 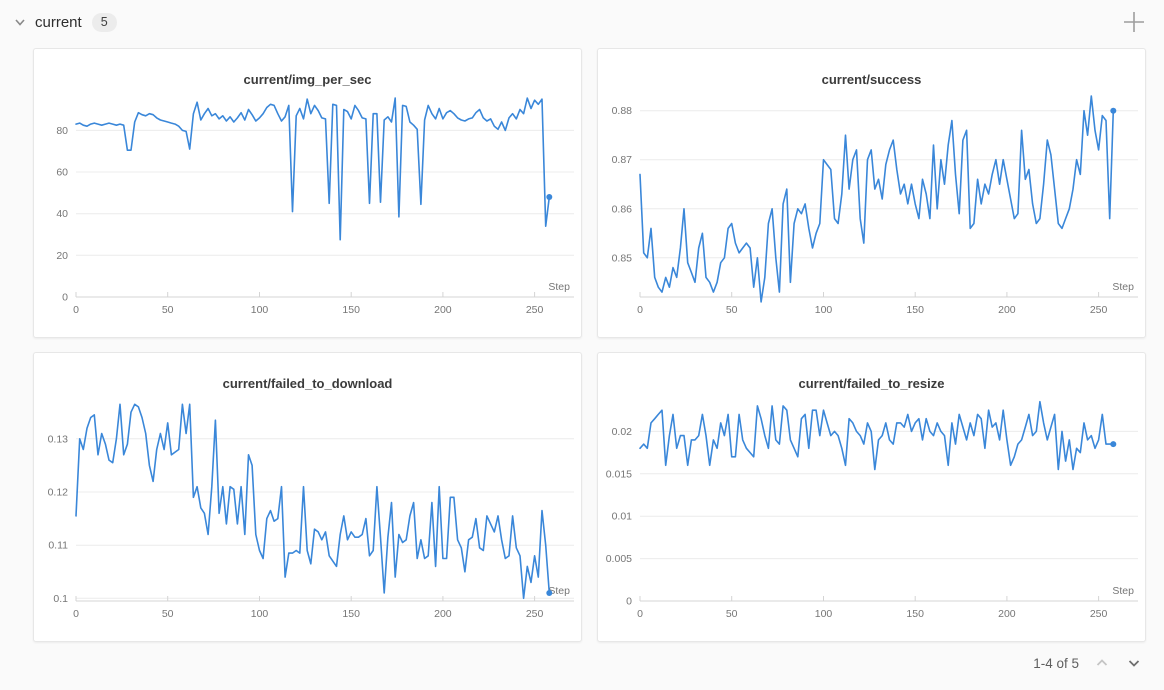 What do you see at coordinates (307, 383) in the screenshot?
I see `chart-title: current/failed_to_download` at bounding box center [307, 383].